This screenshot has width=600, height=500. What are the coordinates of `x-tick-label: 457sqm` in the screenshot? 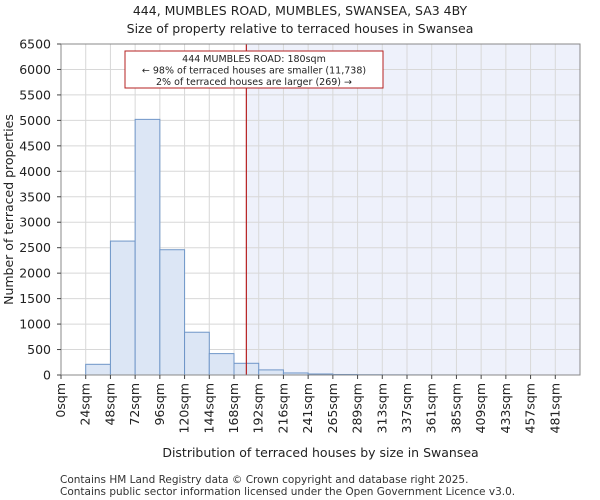 It's located at (530, 408).